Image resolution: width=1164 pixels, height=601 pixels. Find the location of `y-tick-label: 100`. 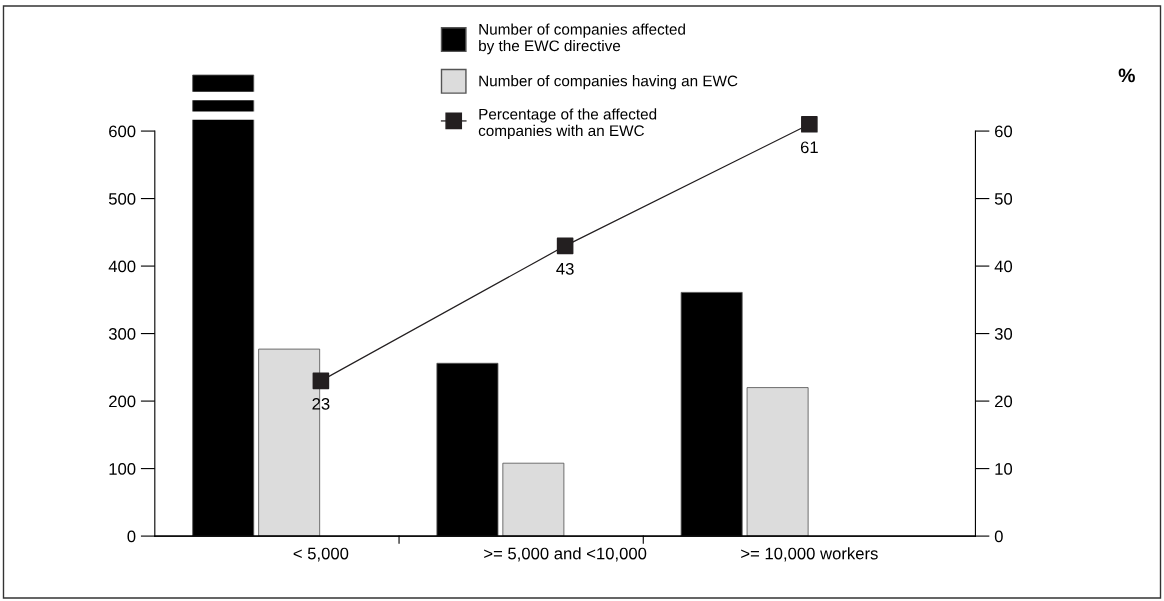

y-tick-label: 100 is located at coordinates (122, 468).